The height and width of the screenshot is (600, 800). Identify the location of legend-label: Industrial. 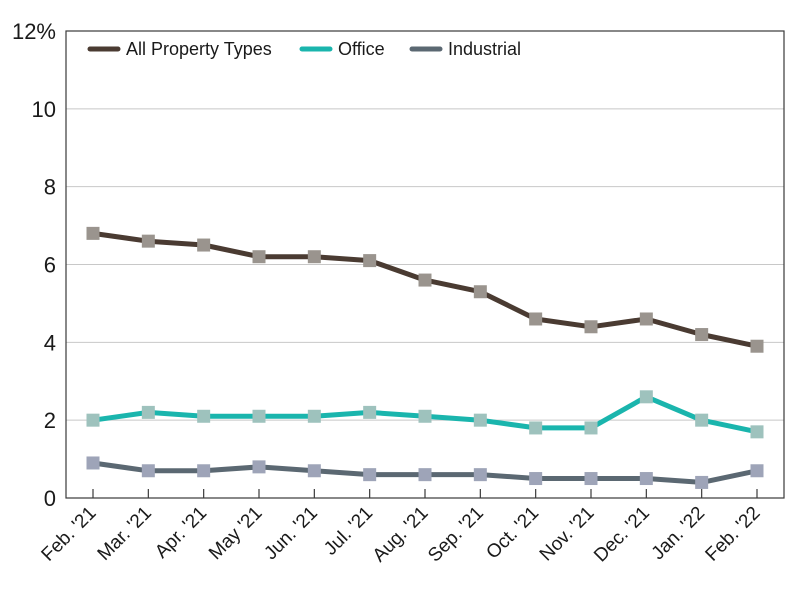
(484, 49).